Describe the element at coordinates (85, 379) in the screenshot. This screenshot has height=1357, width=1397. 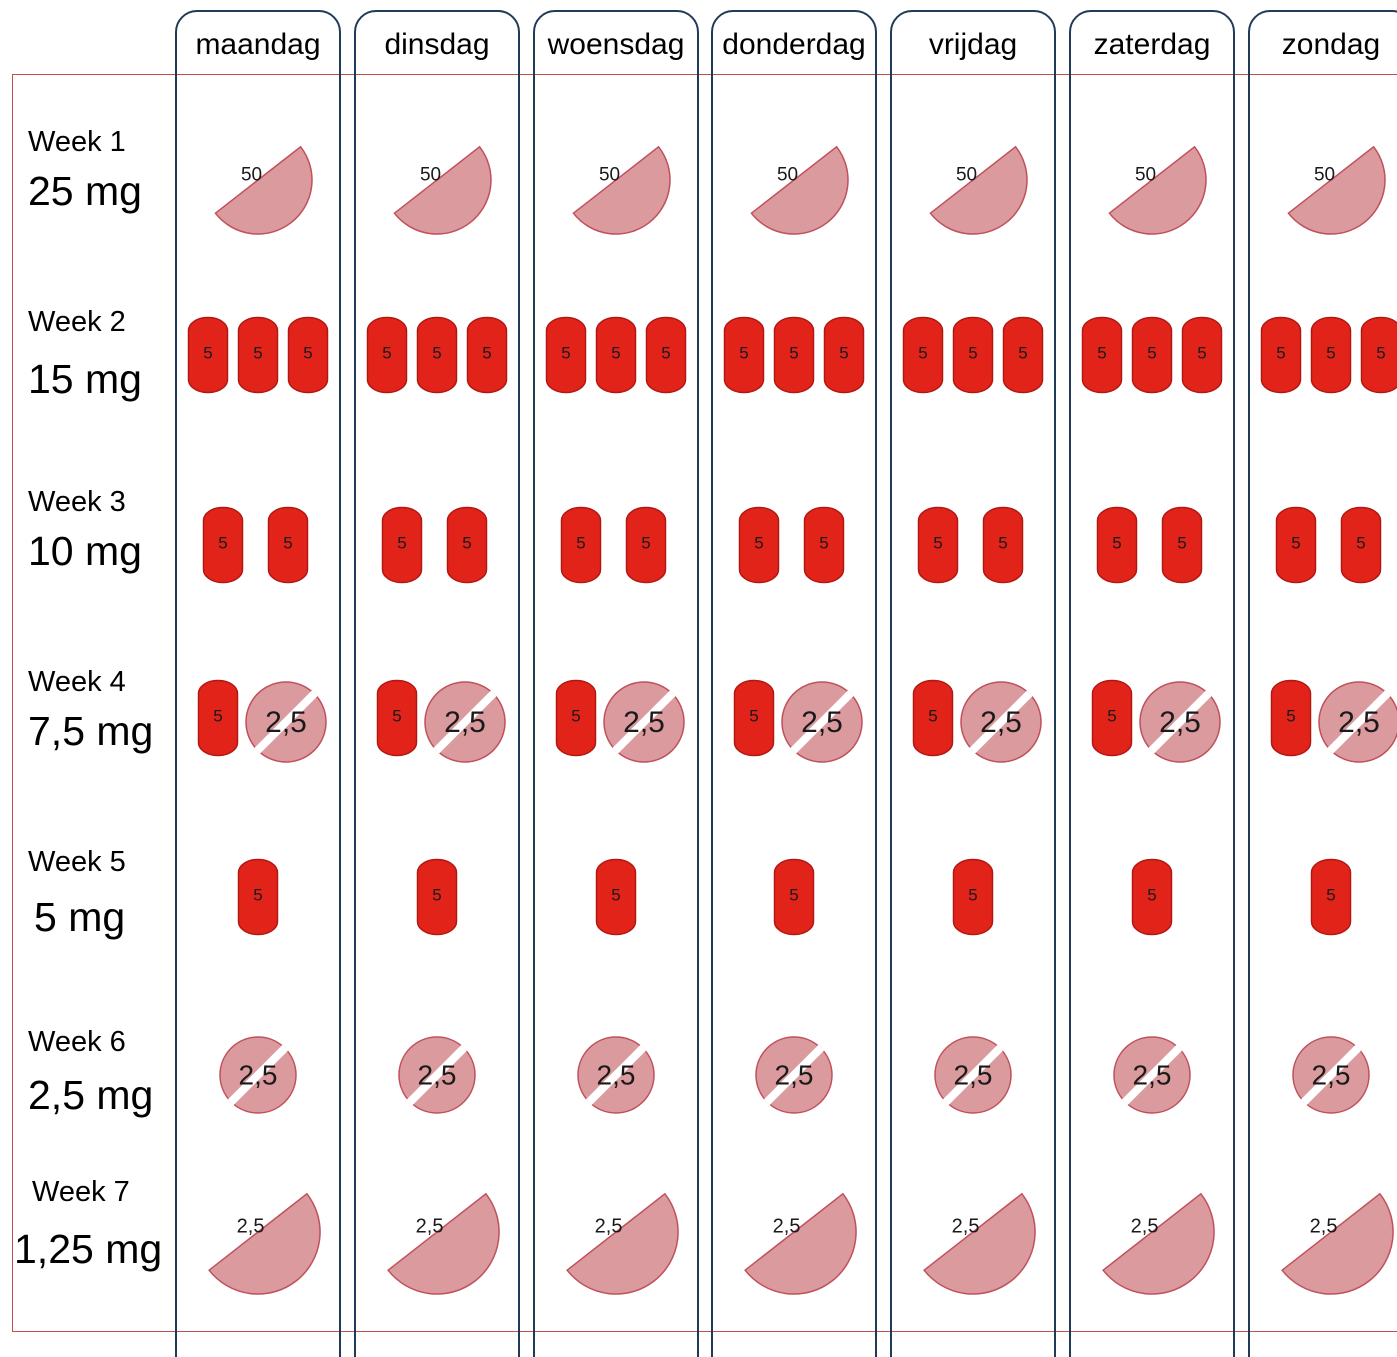
I see `dose-label: 15 mg` at that location.